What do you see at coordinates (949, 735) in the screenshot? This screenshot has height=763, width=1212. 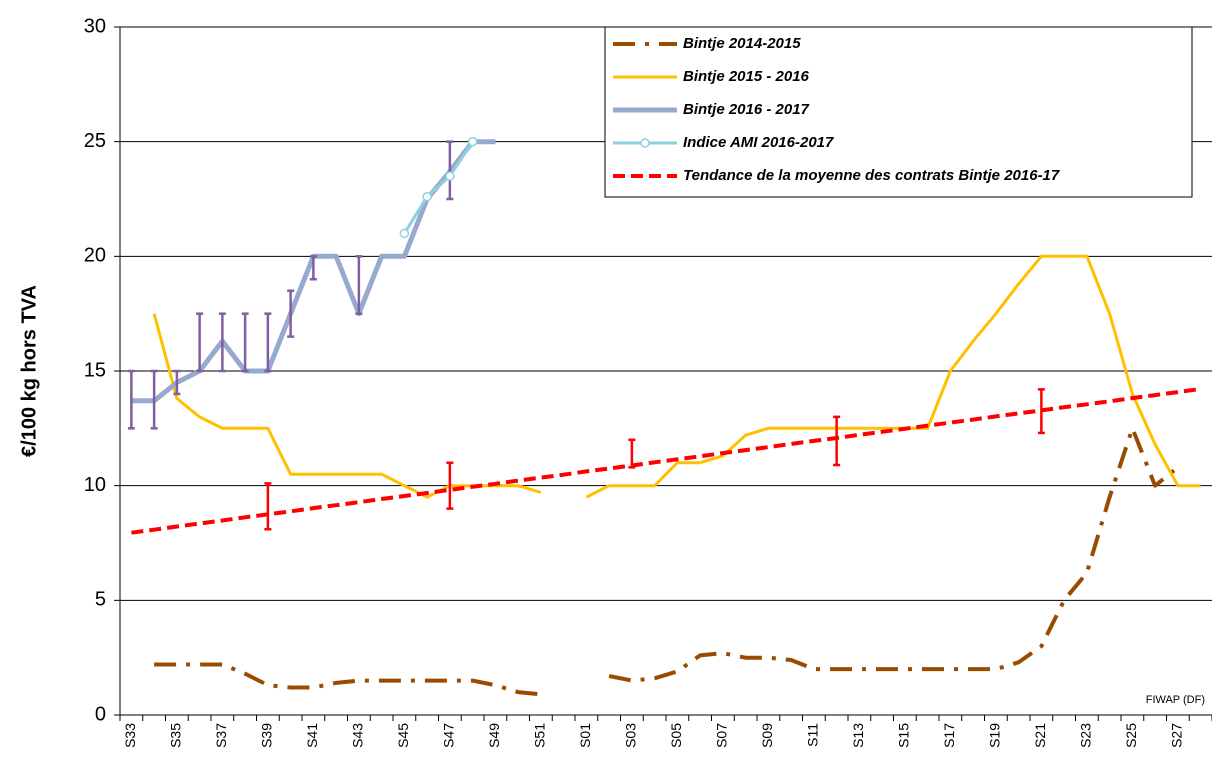 I see `x-tick-label: S17` at bounding box center [949, 735].